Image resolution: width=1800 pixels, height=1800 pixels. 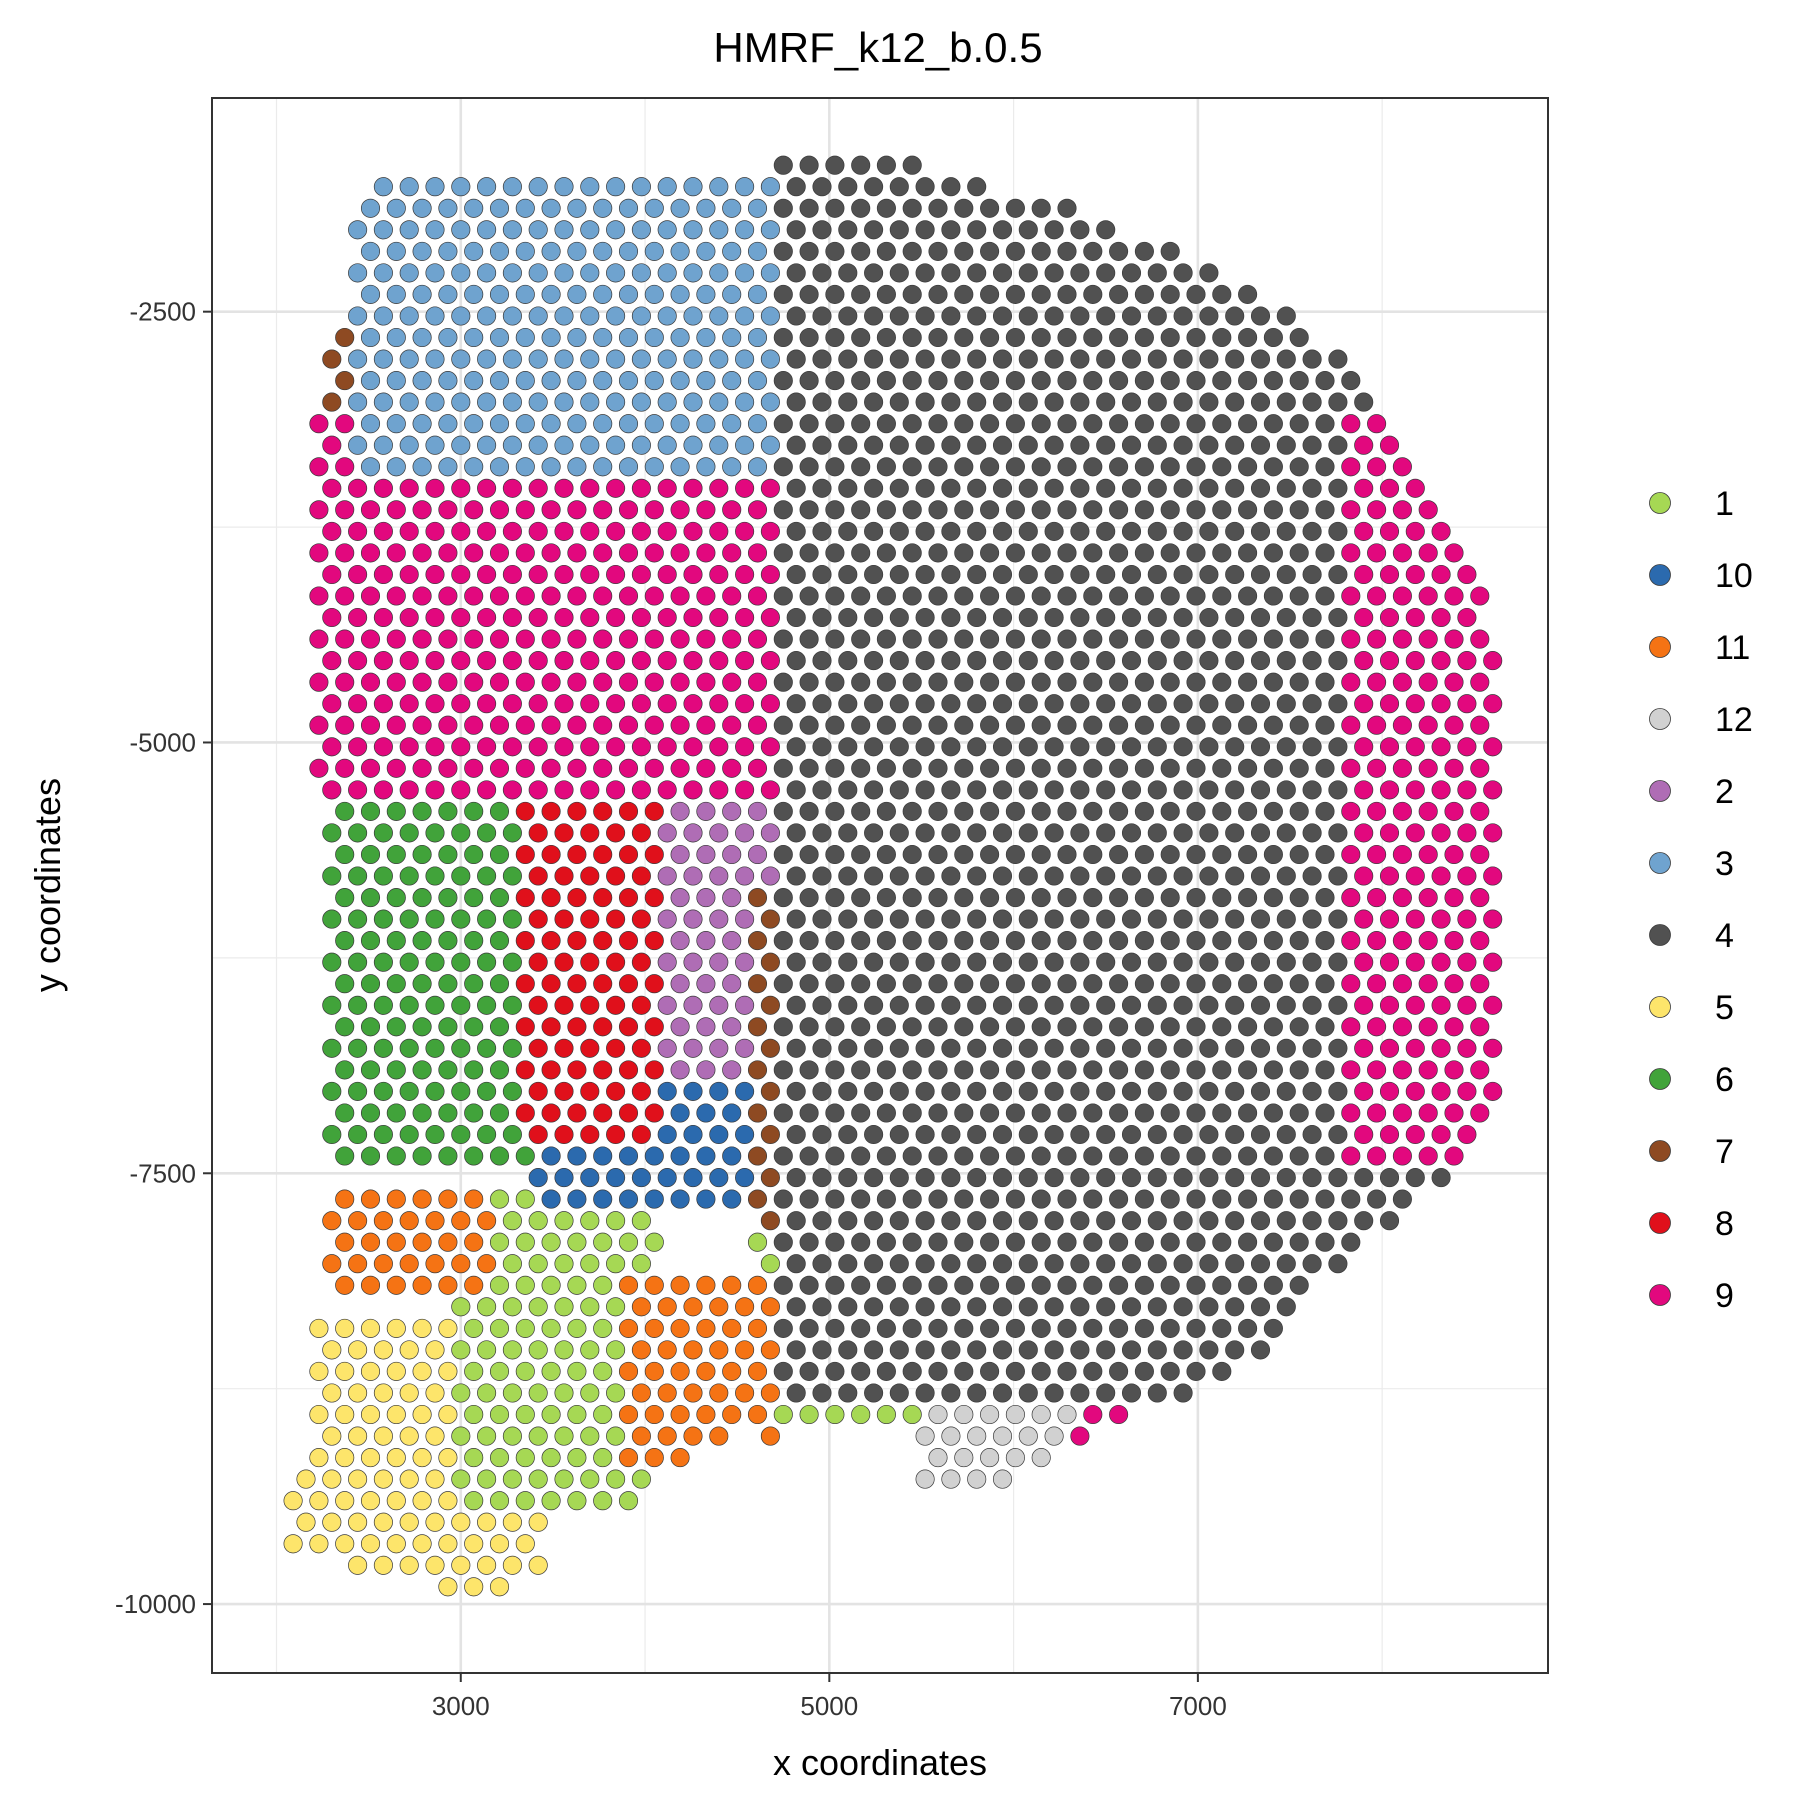 I want to click on legend-label: 9, so click(x=1724, y=1296).